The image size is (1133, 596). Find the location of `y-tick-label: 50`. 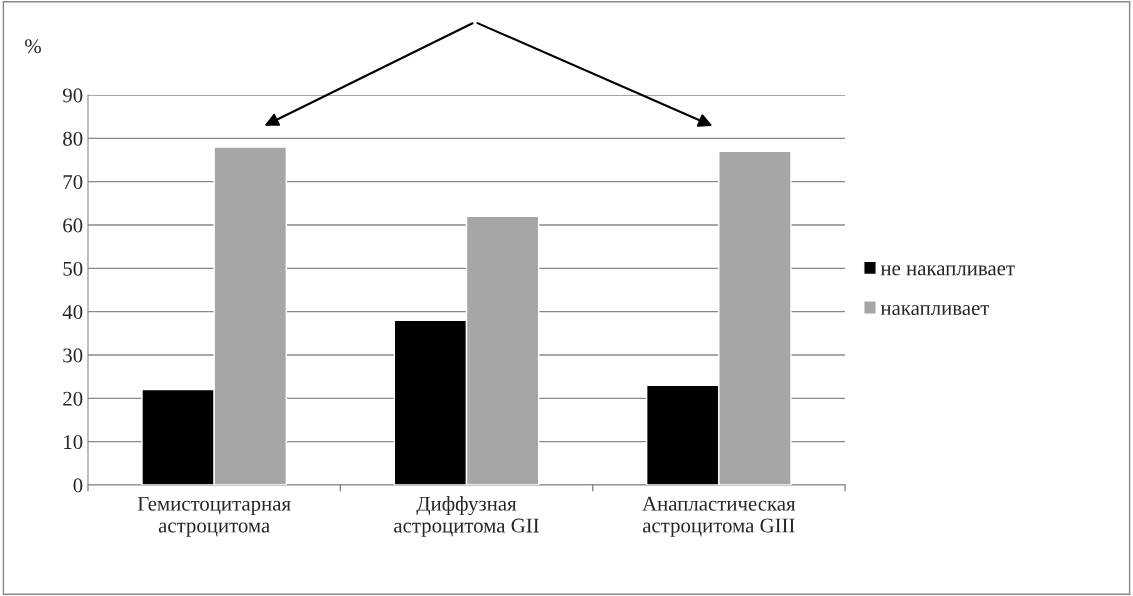

y-tick-label: 50 is located at coordinates (73, 268).